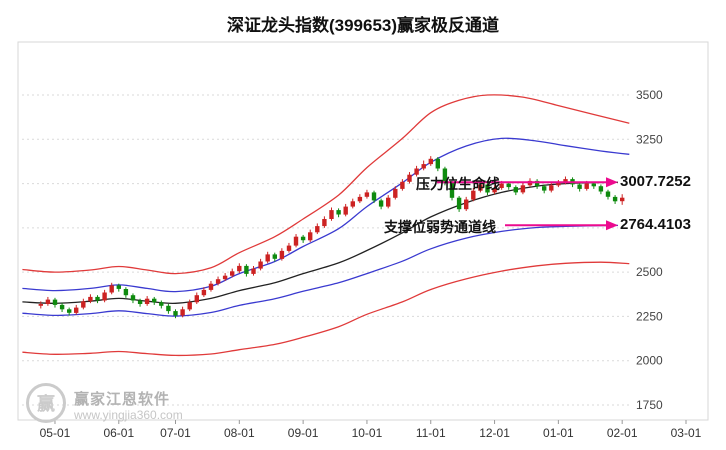  What do you see at coordinates (649, 95) in the screenshot?
I see `y-axis-label: 3500` at bounding box center [649, 95].